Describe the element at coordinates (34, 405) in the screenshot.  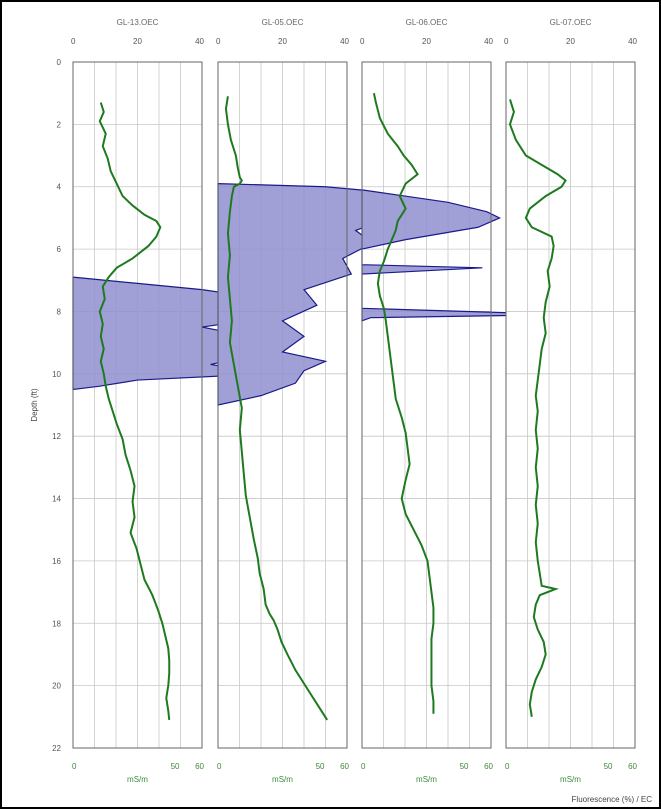
I see `y-axis-label: Depth (ft)` at that location.